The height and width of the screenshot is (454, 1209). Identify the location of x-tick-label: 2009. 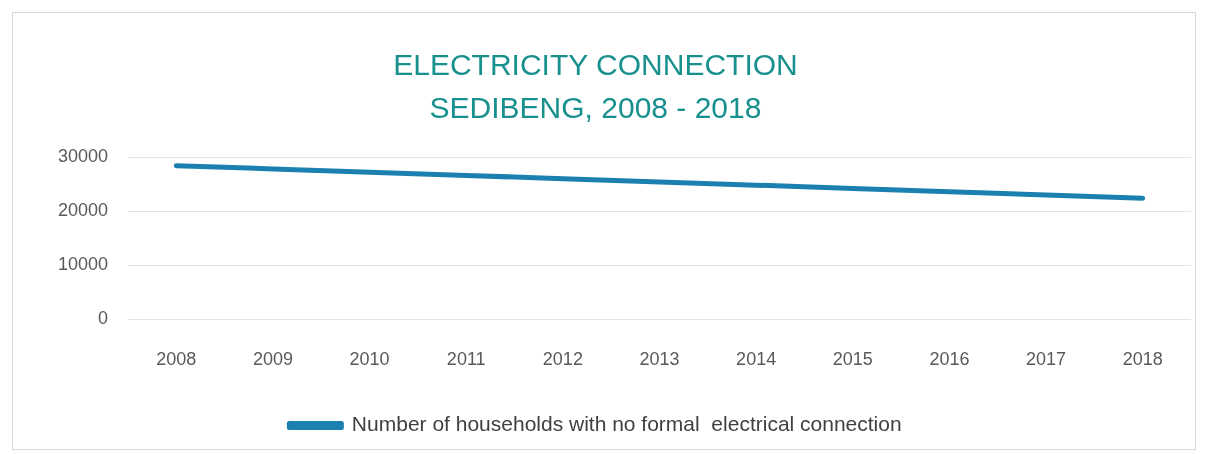
(272, 359).